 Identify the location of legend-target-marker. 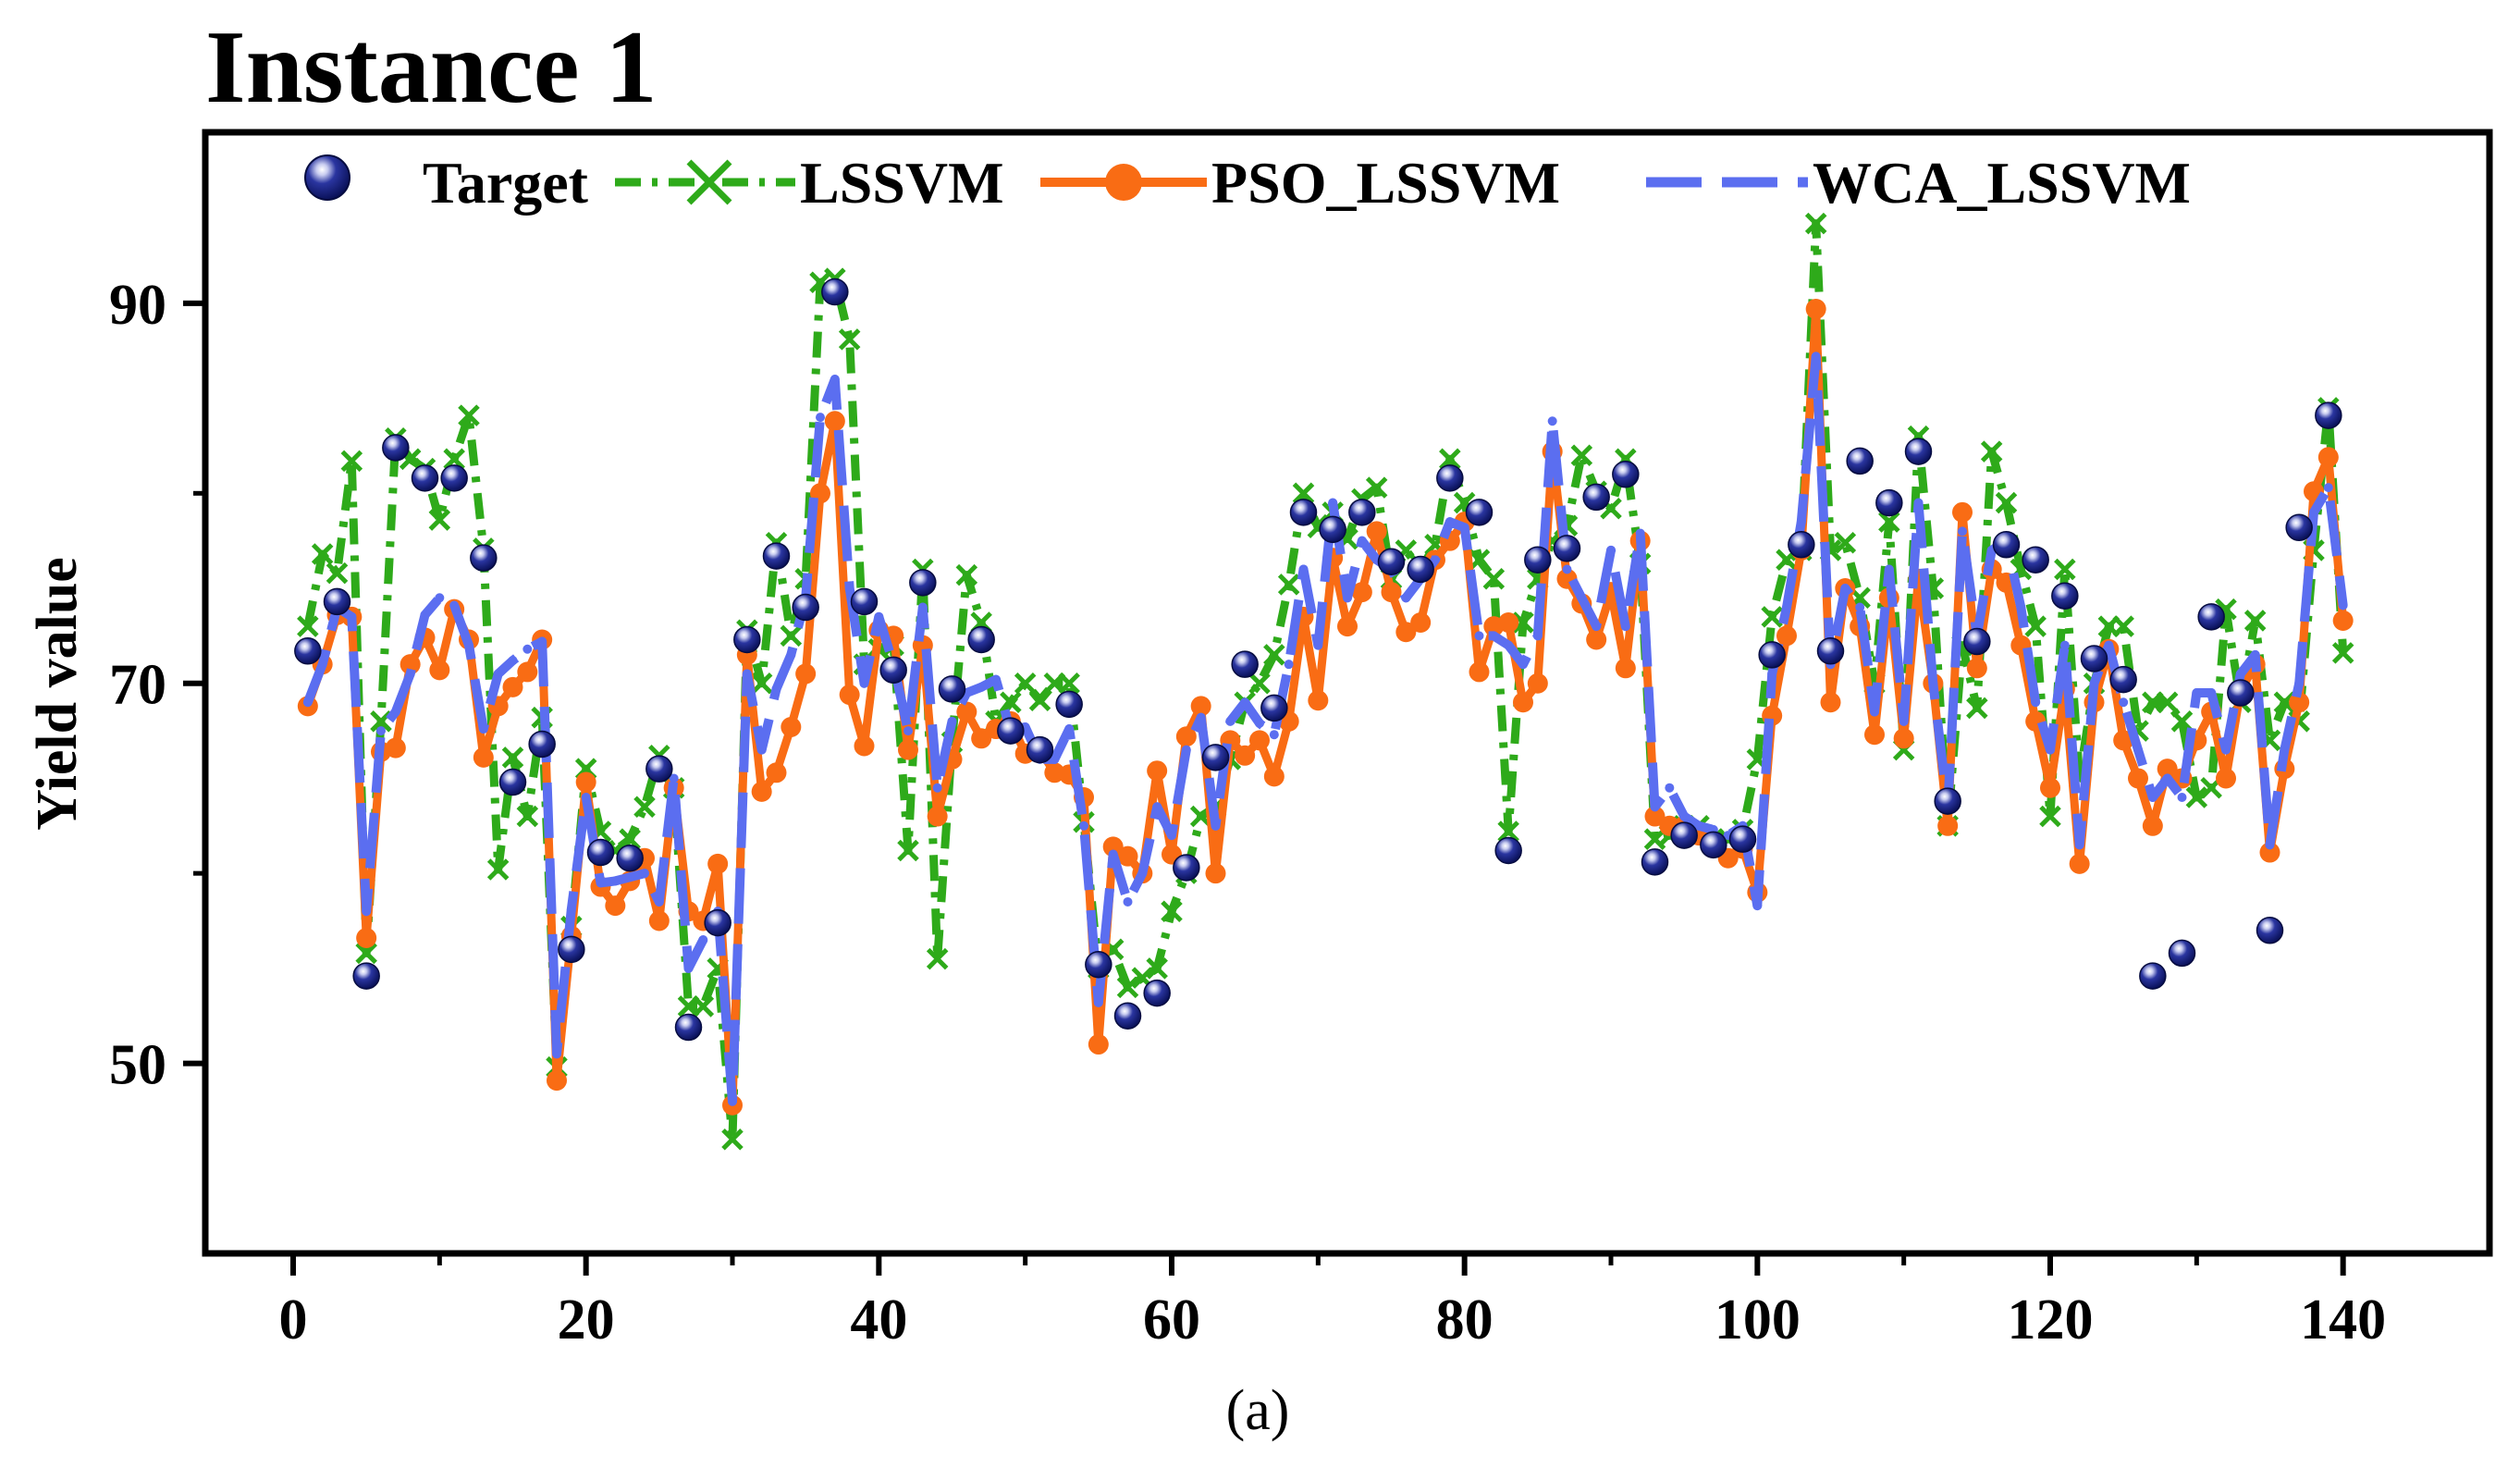
(327, 177).